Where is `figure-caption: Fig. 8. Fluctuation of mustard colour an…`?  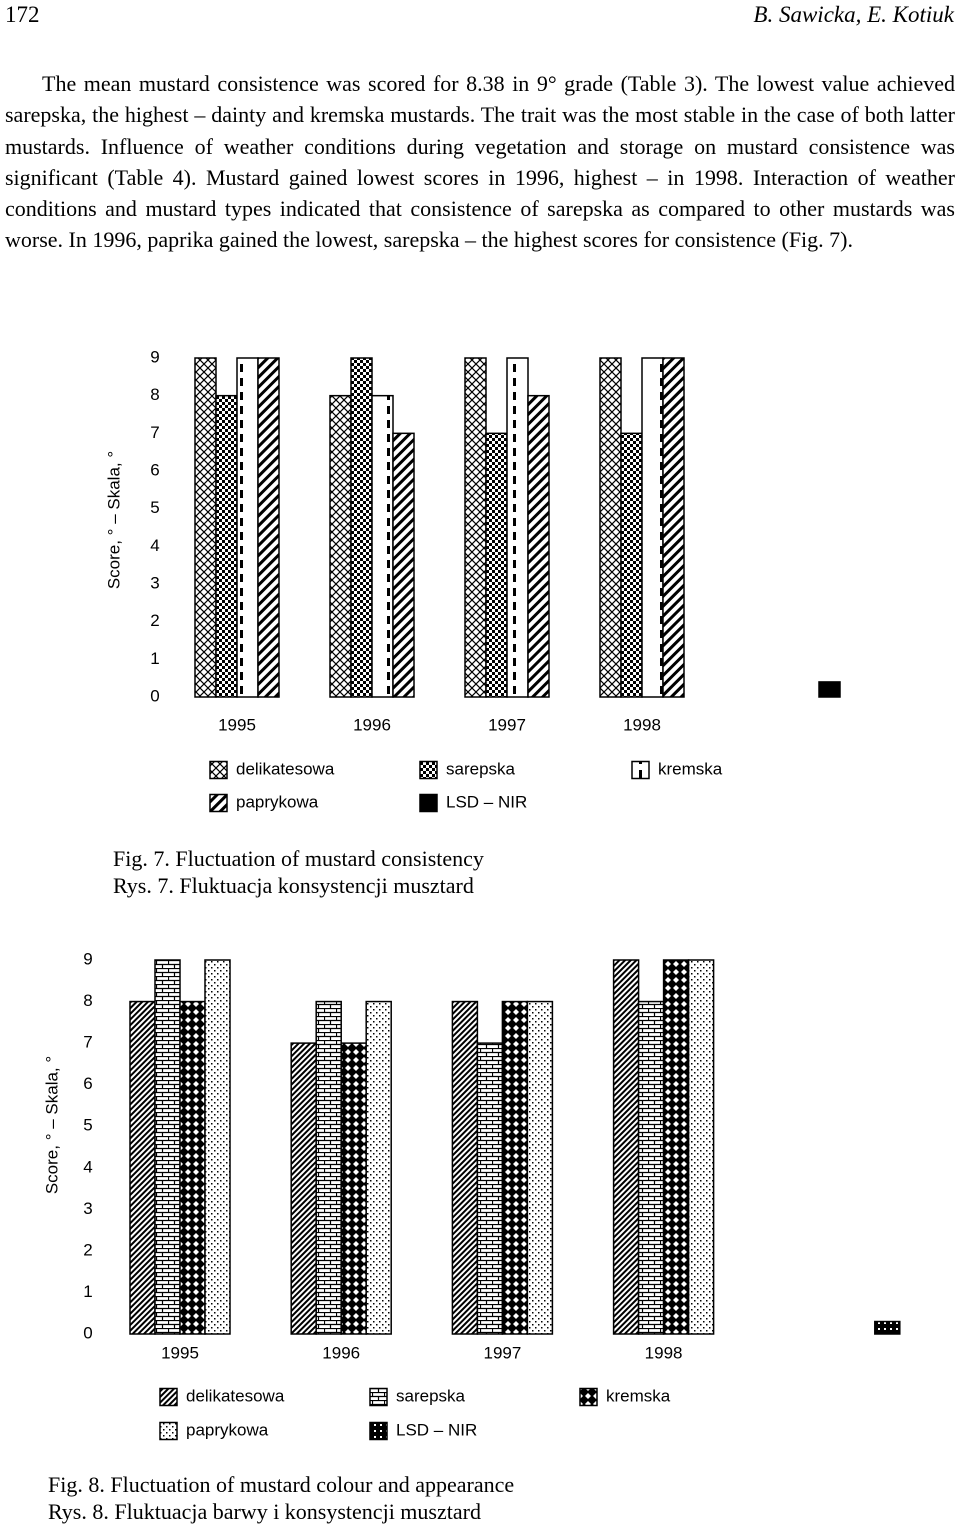
figure-caption: Fig. 8. Fluctuation of mustard colour an… is located at coordinates (281, 1484).